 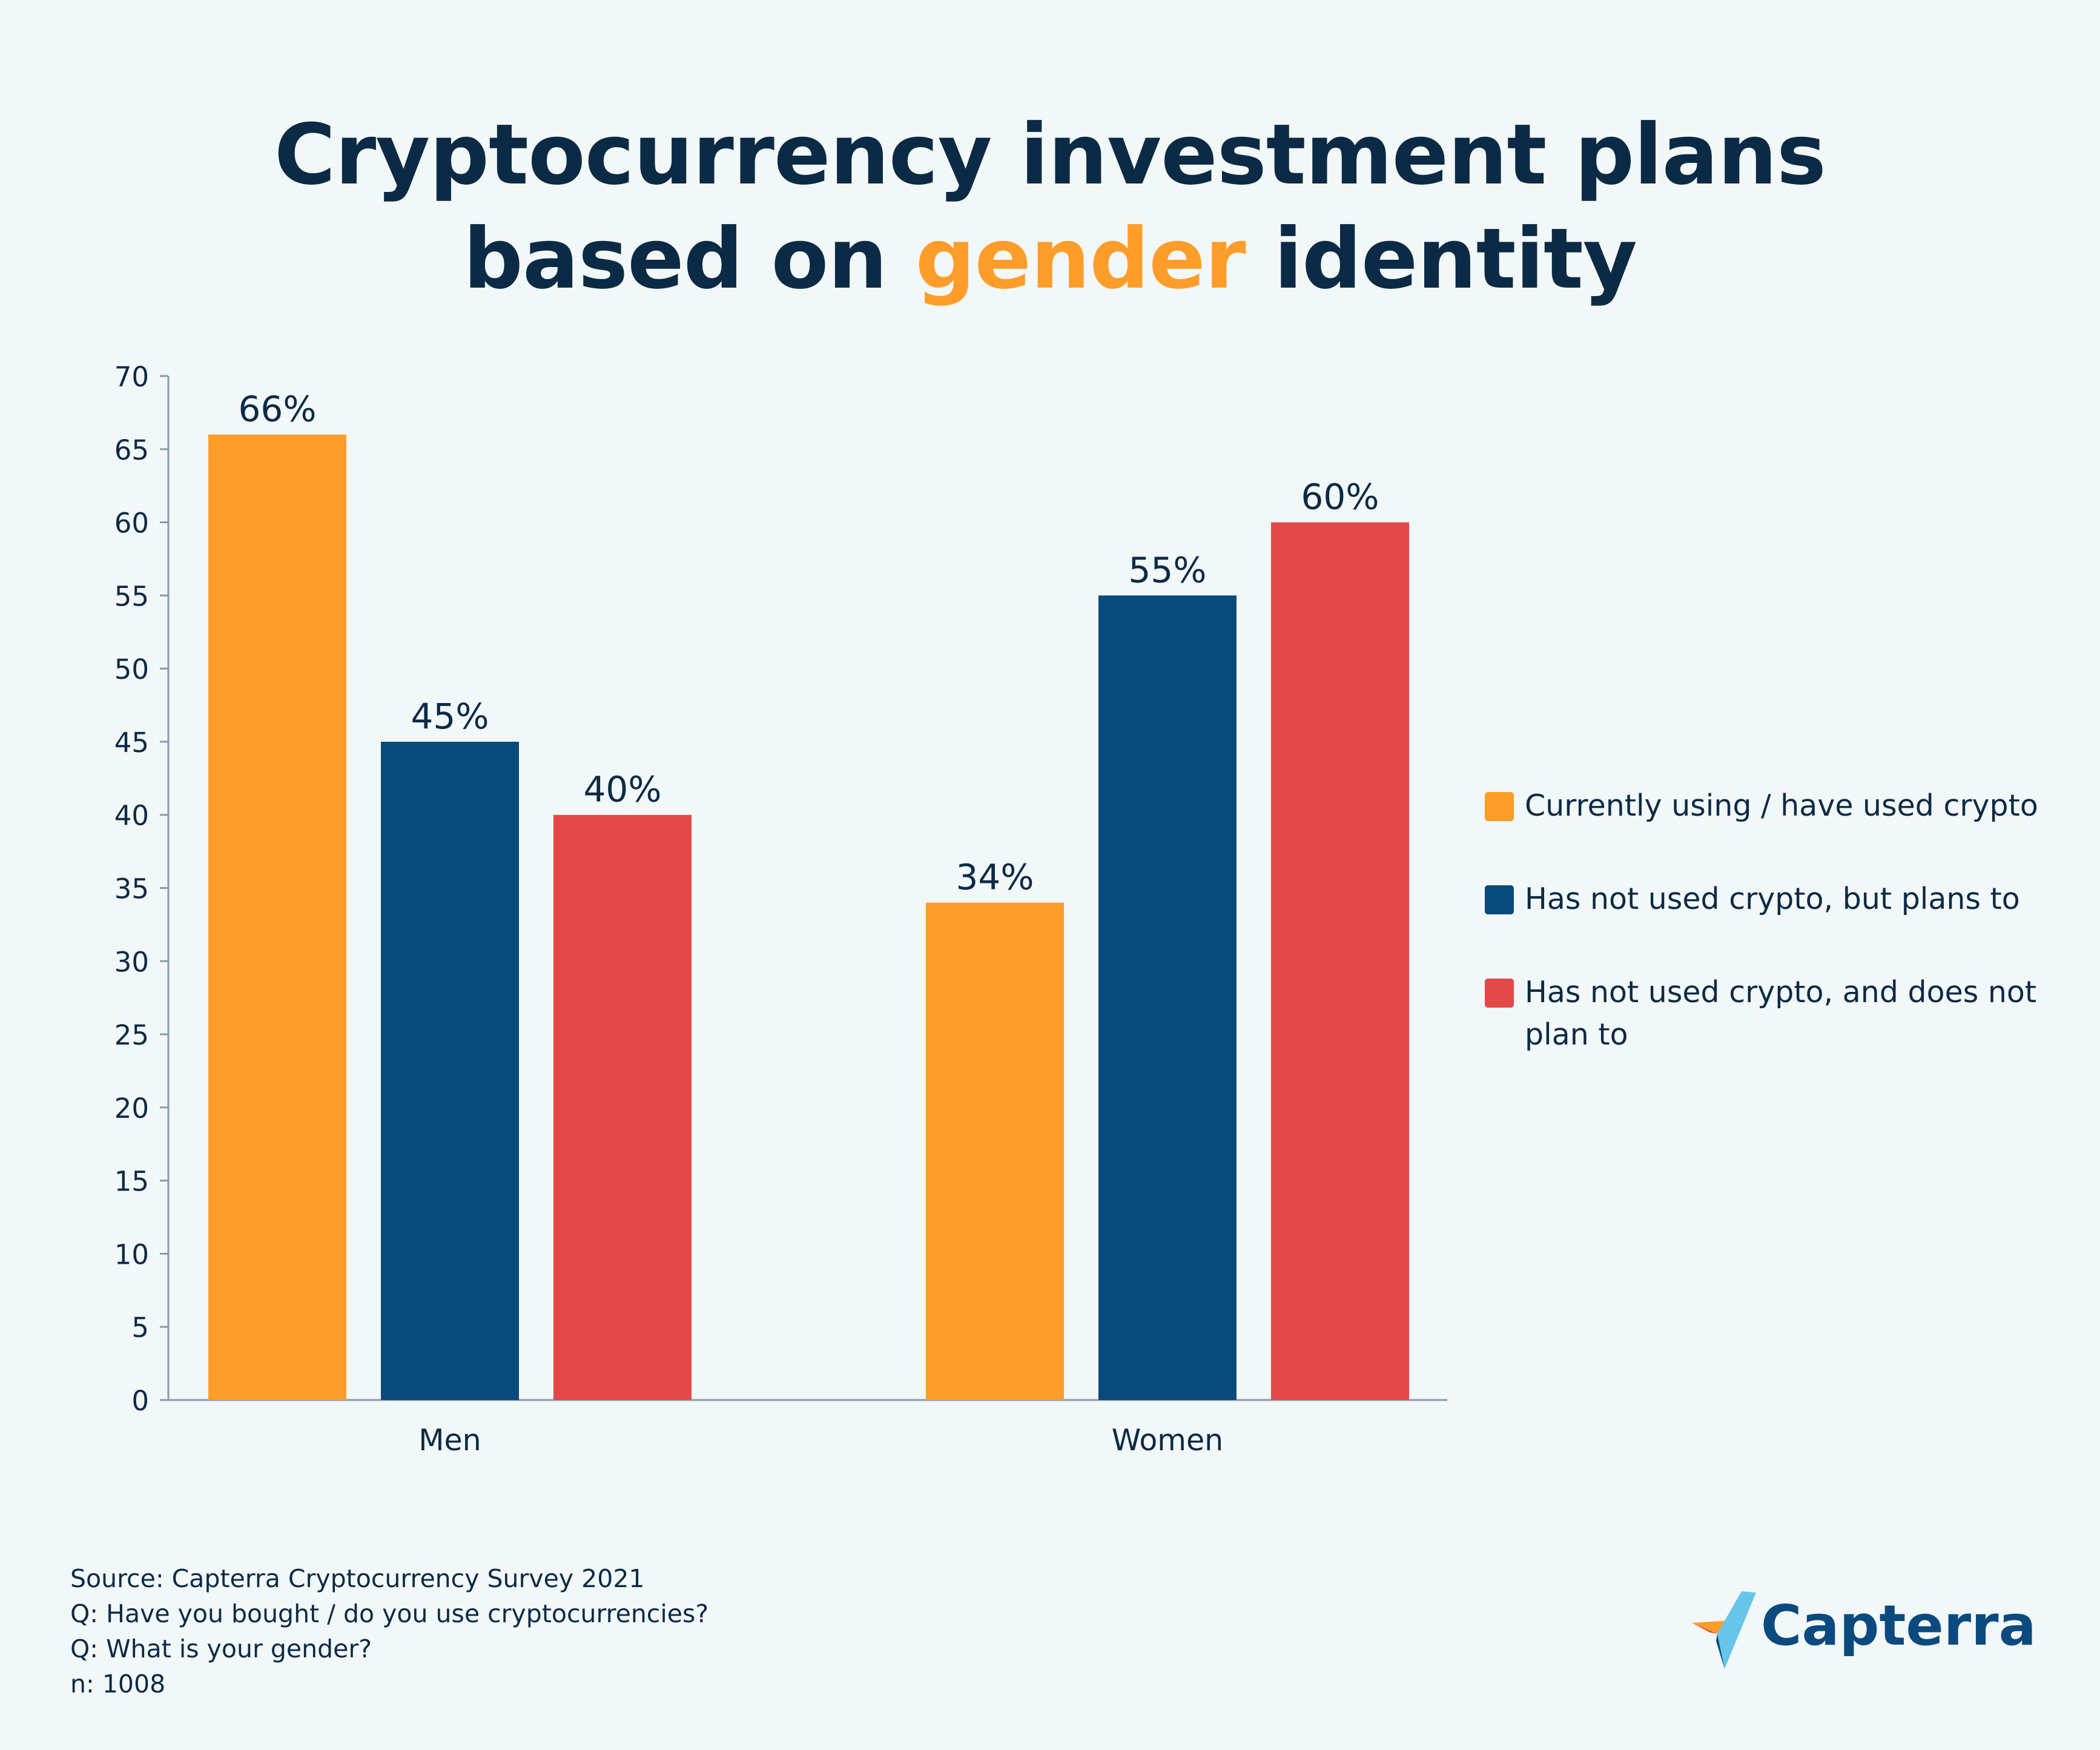 I want to click on y-tick-label: 30, so click(x=131, y=962).